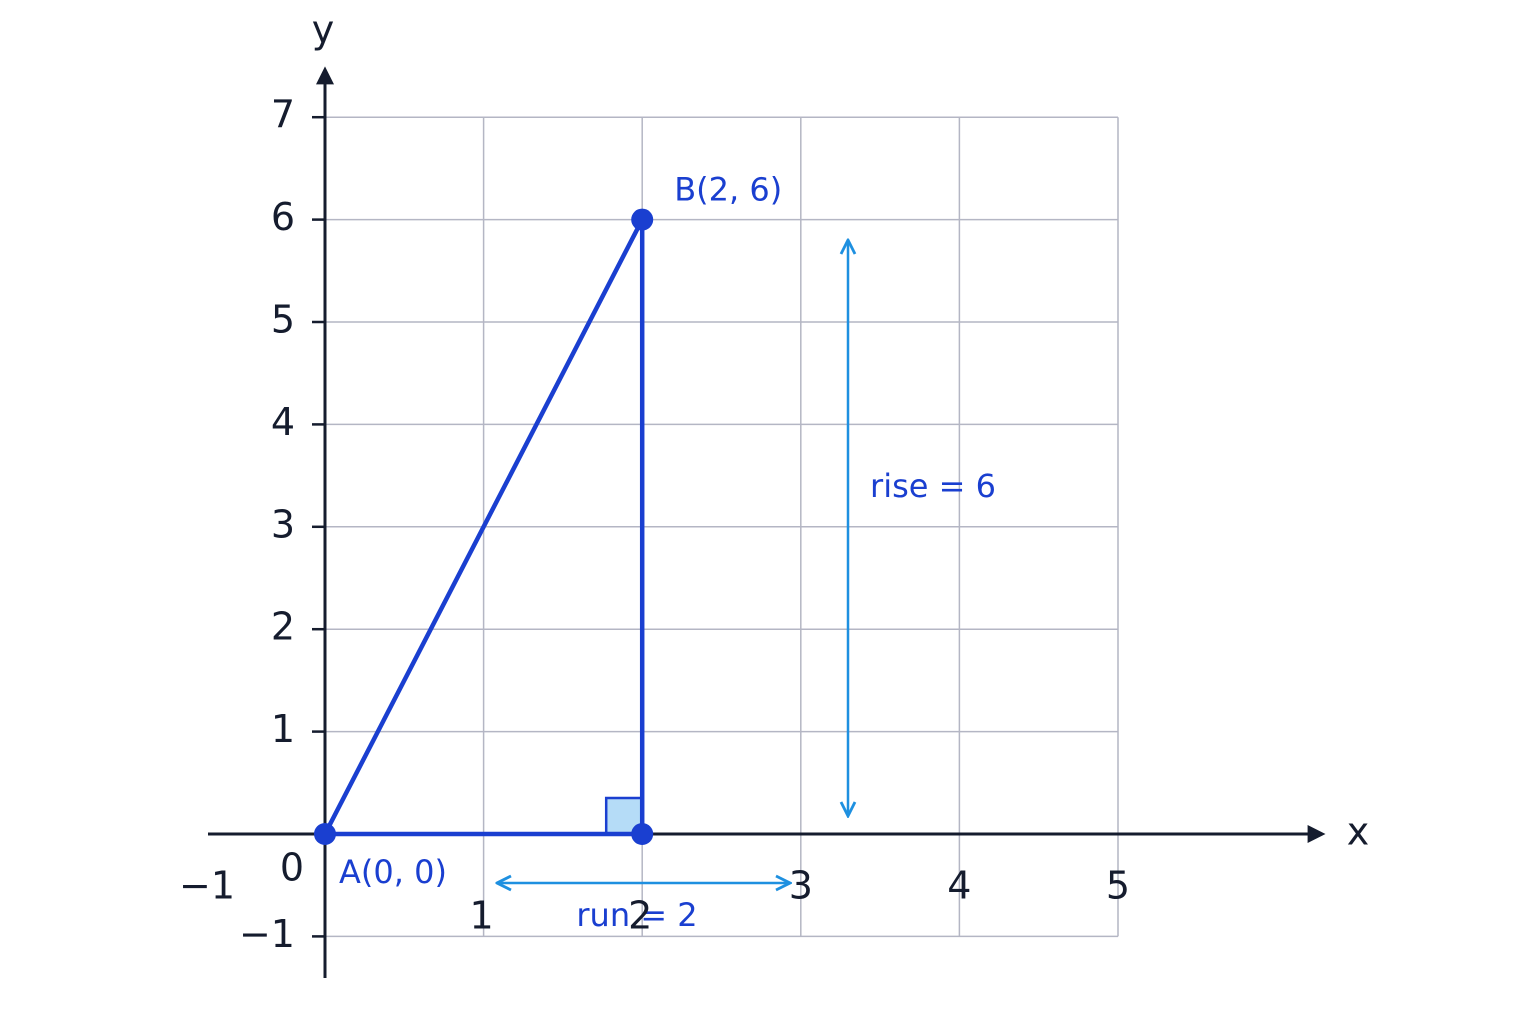 The height and width of the screenshot is (1024, 1536). What do you see at coordinates (283, 115) in the screenshot?
I see `y-tick-label: 7` at bounding box center [283, 115].